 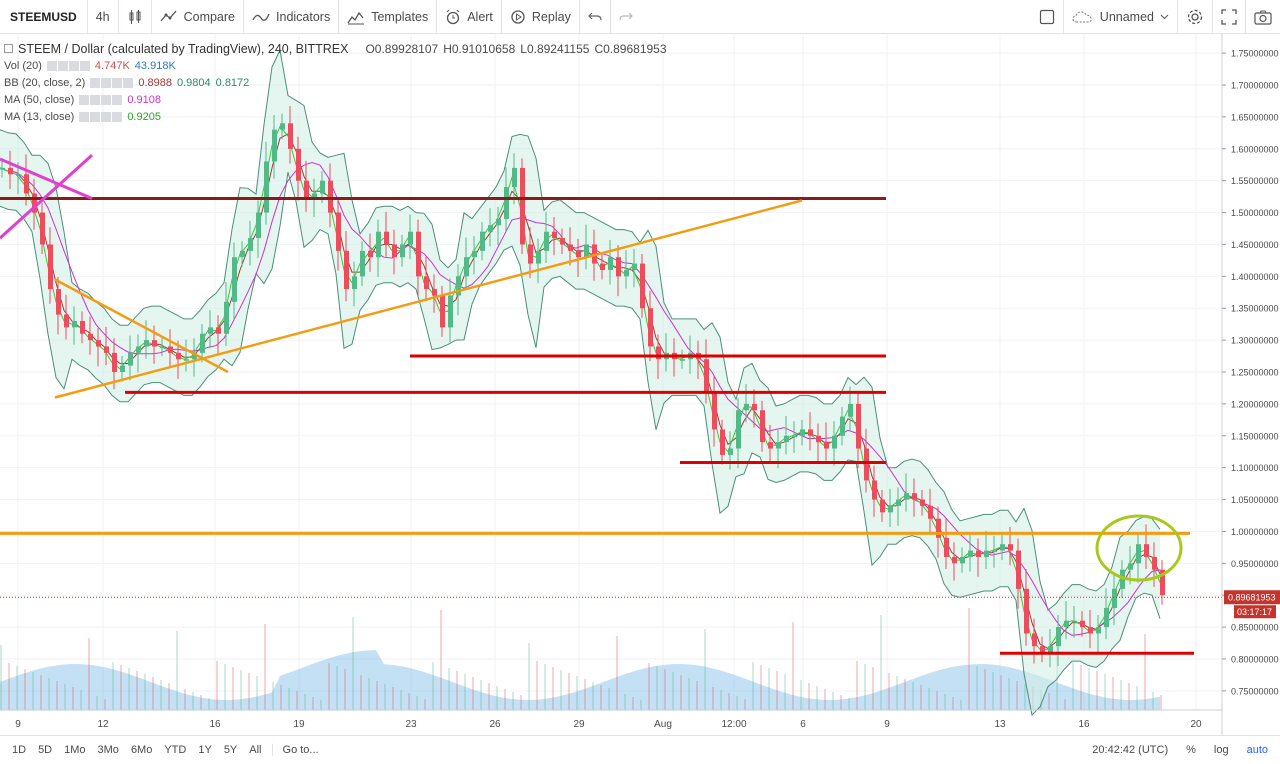 I want to click on layout-menu: Unnamed, so click(x=1121, y=16).